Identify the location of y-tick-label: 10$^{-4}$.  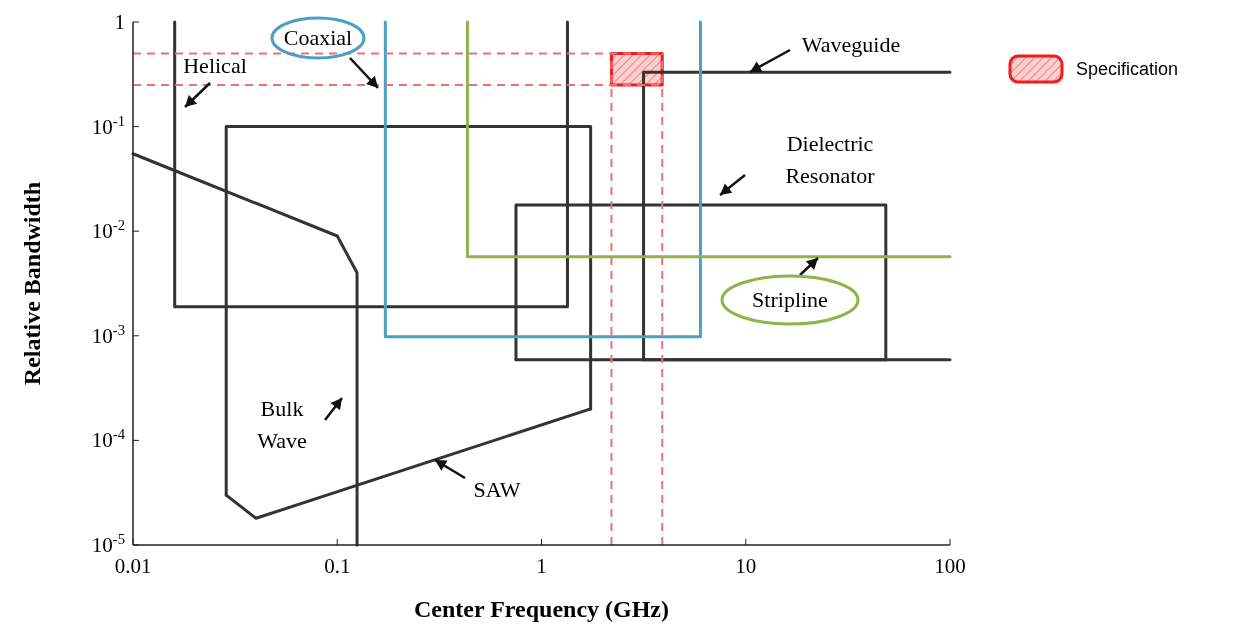
(108, 439).